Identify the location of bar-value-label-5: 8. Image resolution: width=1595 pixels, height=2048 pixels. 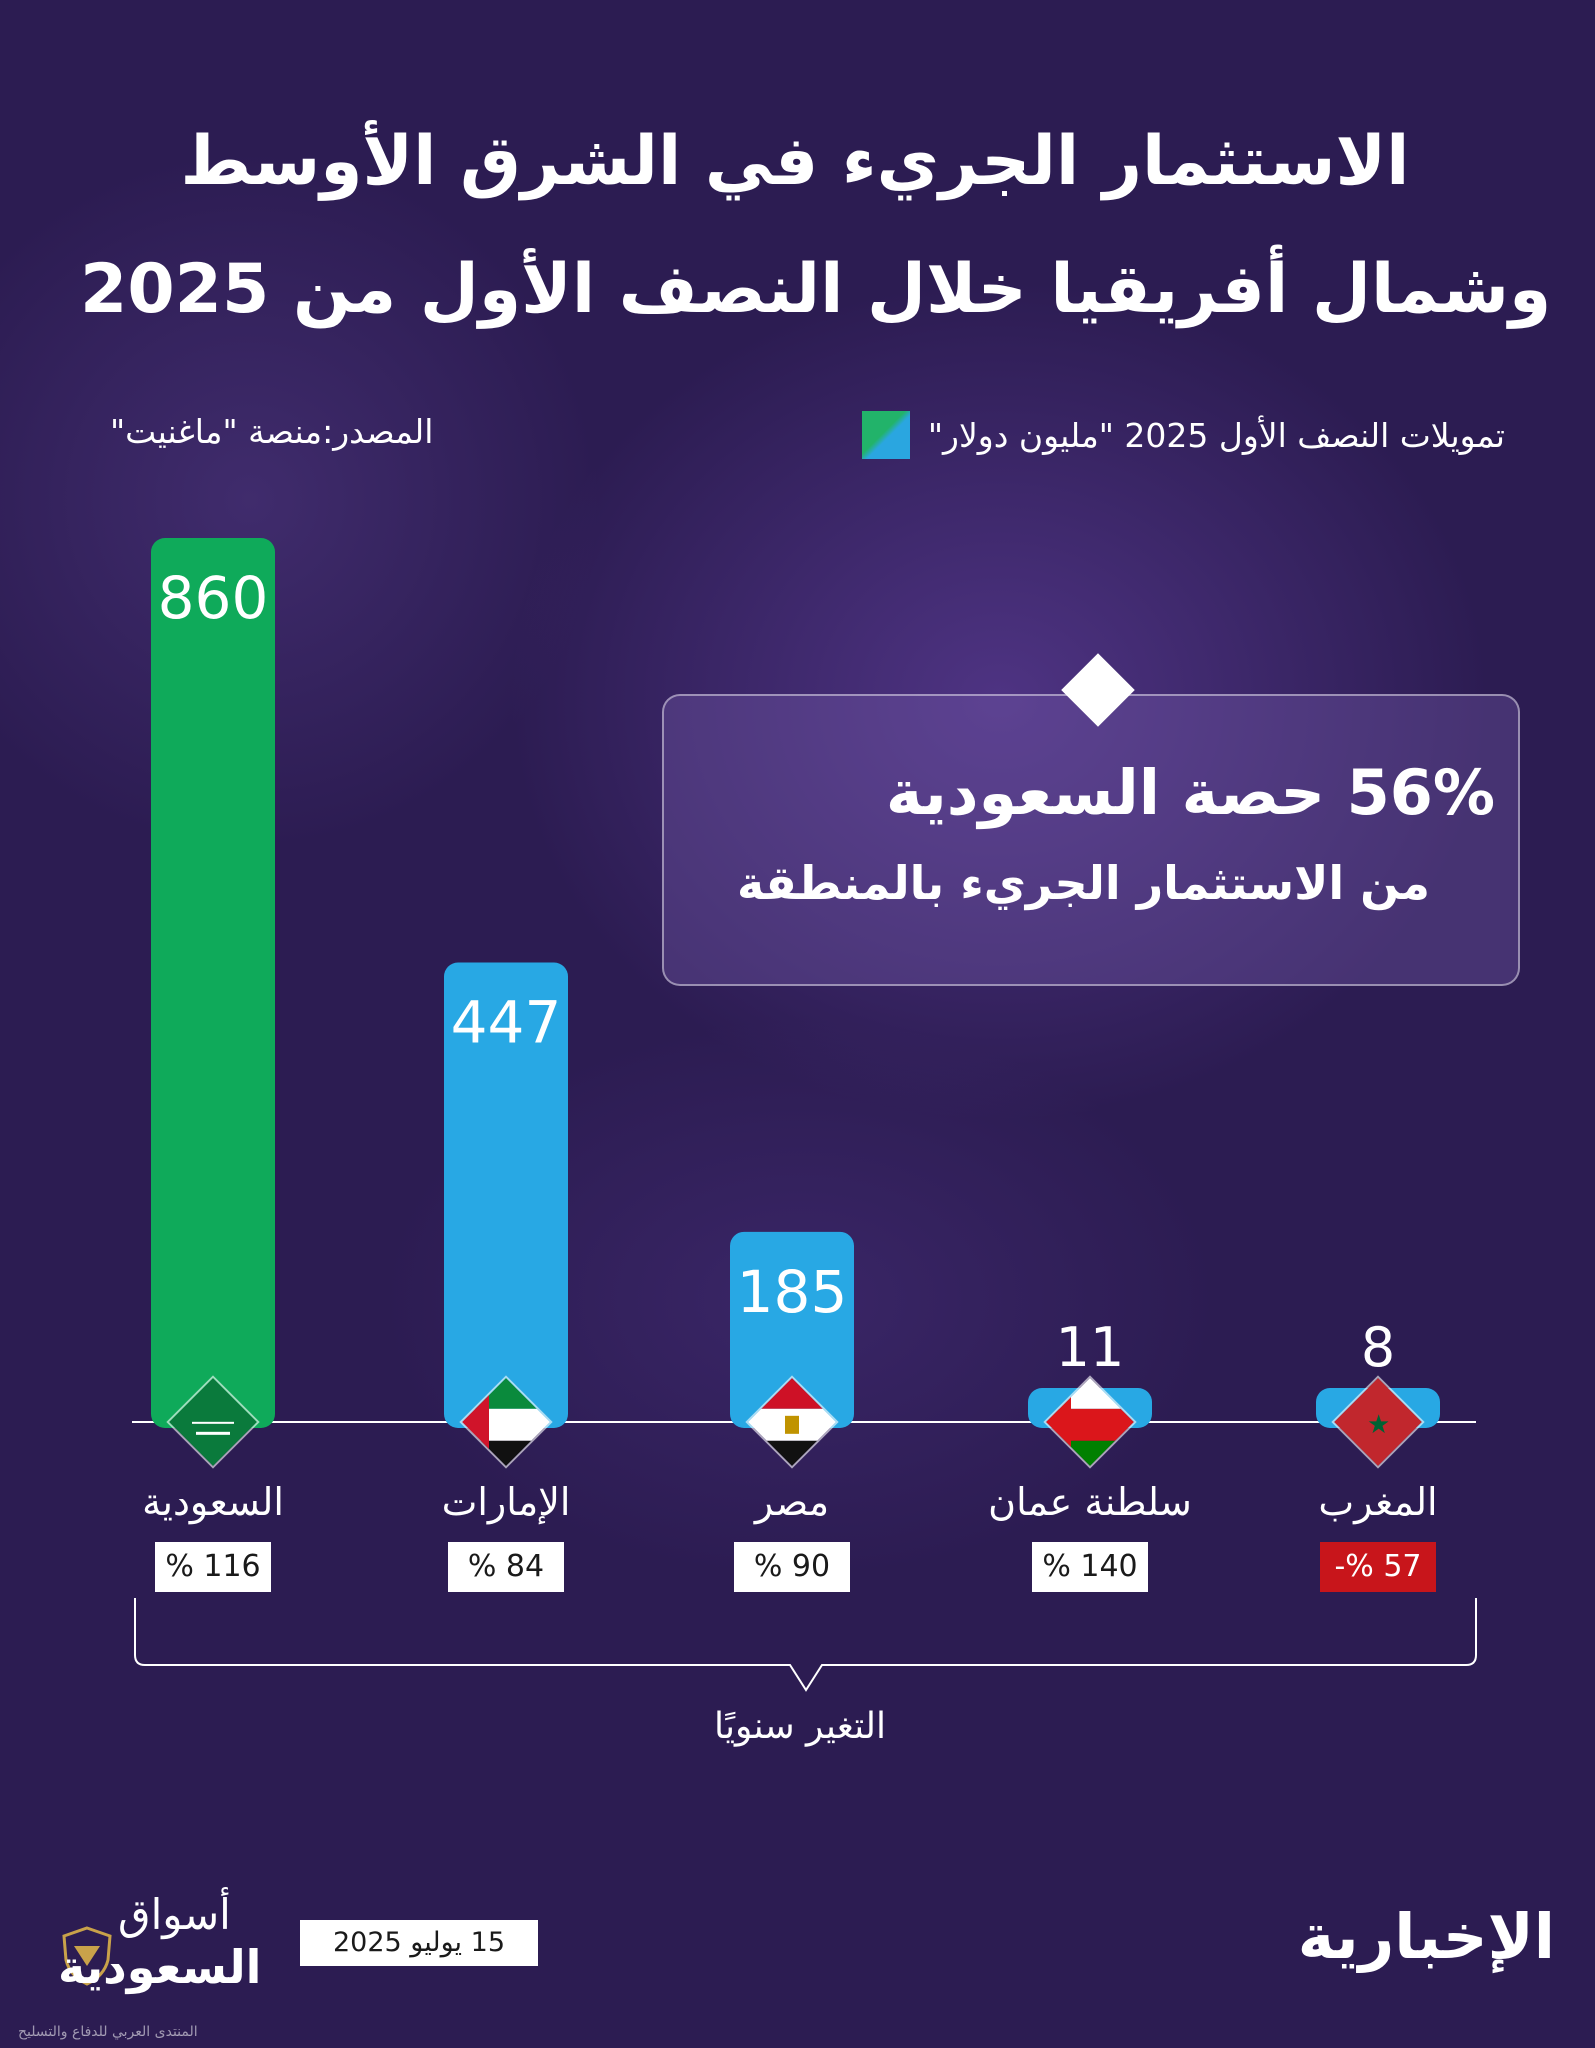
(1378, 1347).